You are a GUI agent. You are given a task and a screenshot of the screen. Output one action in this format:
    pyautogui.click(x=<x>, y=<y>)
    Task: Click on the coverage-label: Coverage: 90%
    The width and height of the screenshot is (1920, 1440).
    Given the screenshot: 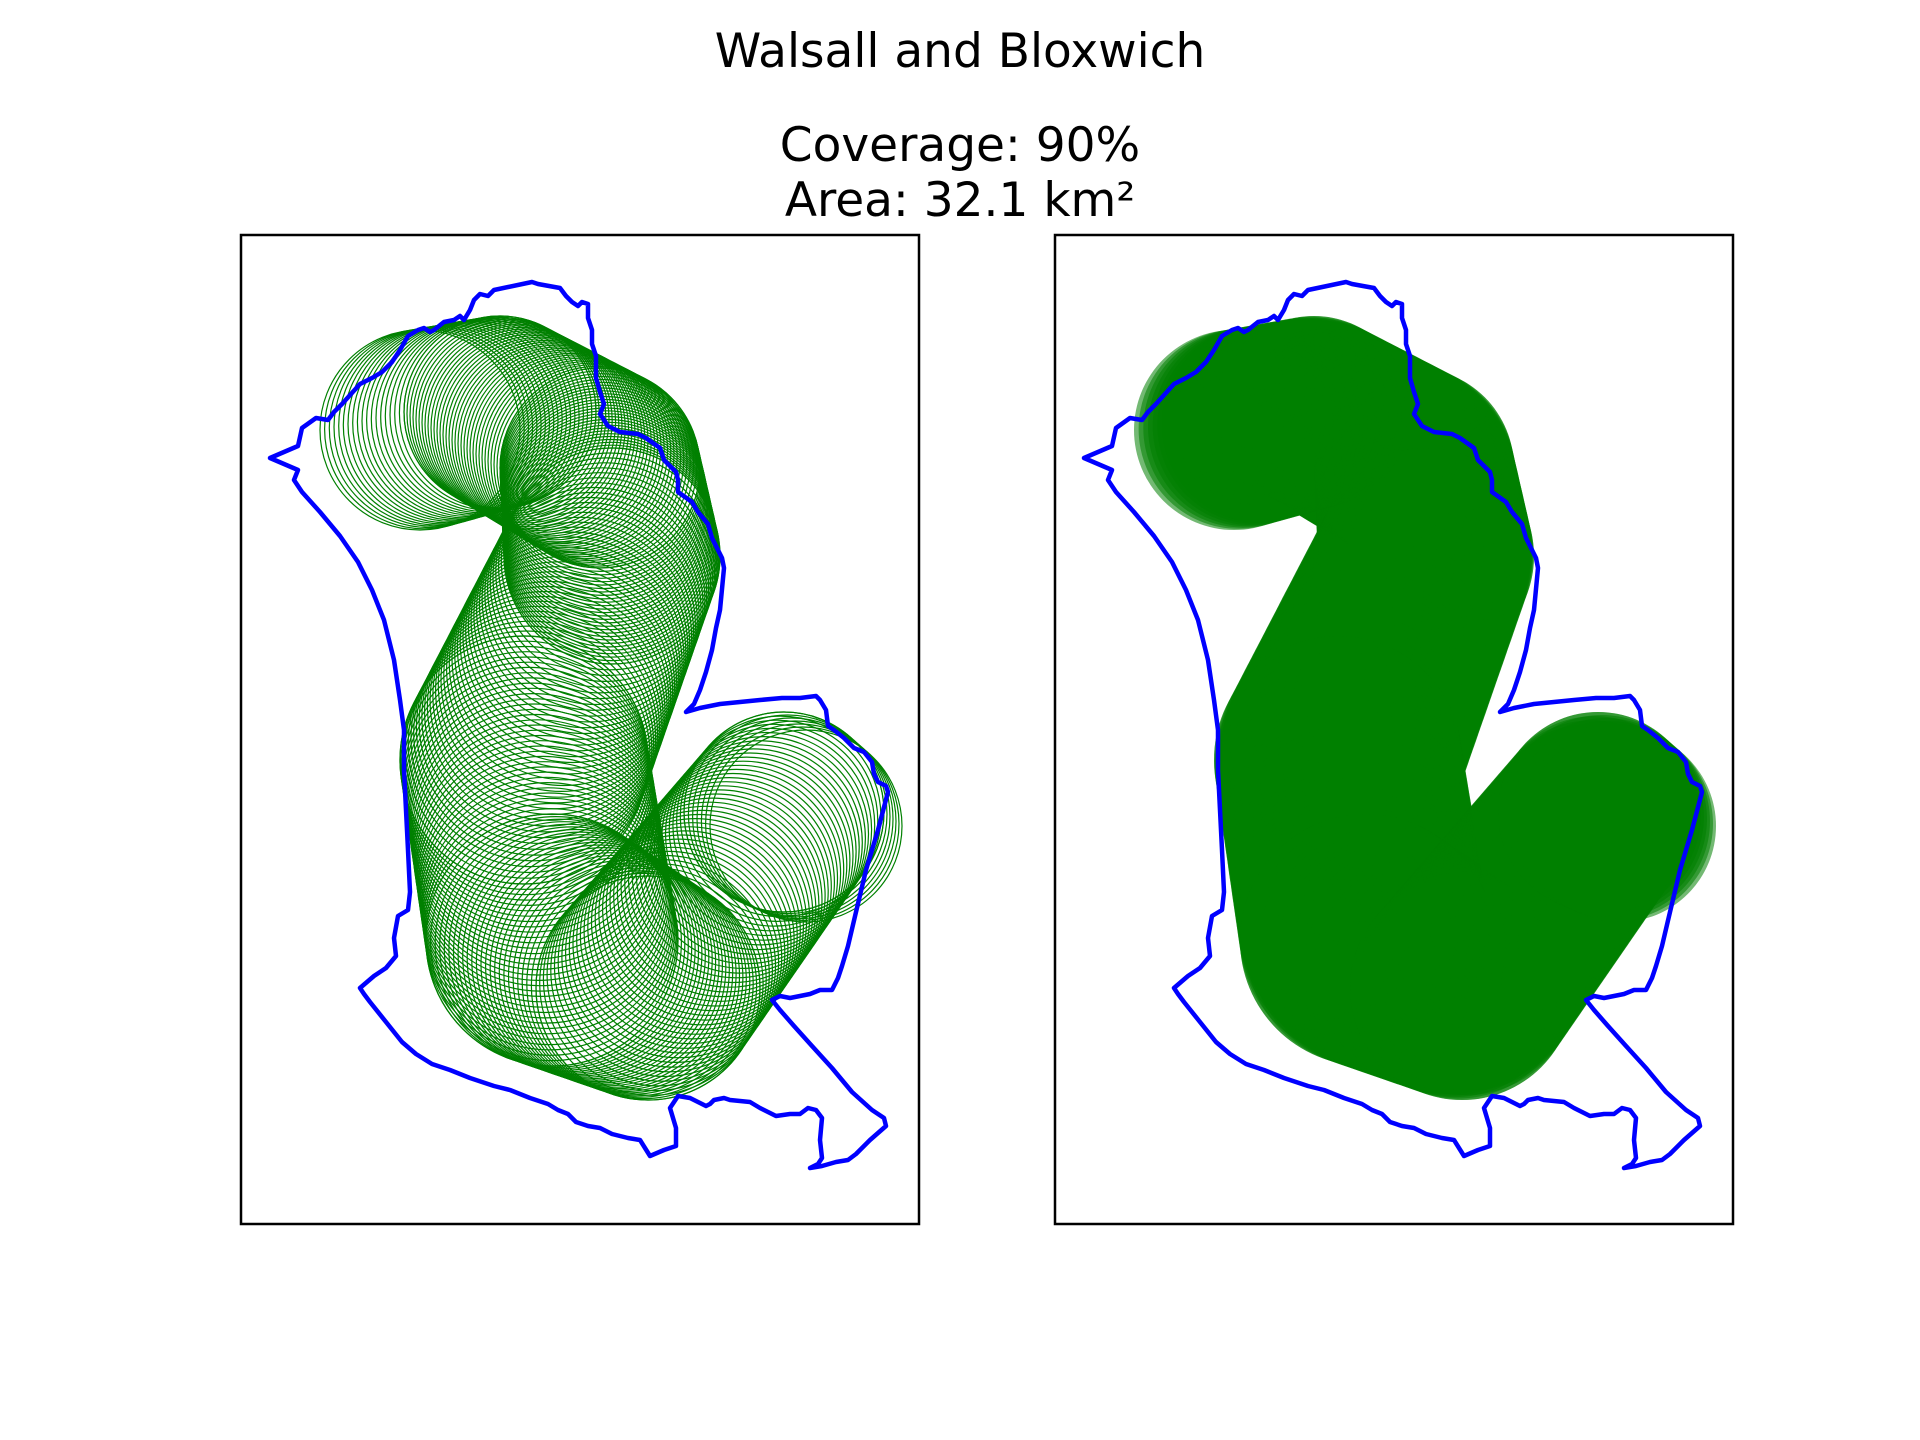 What is the action you would take?
    pyautogui.click(x=960, y=145)
    